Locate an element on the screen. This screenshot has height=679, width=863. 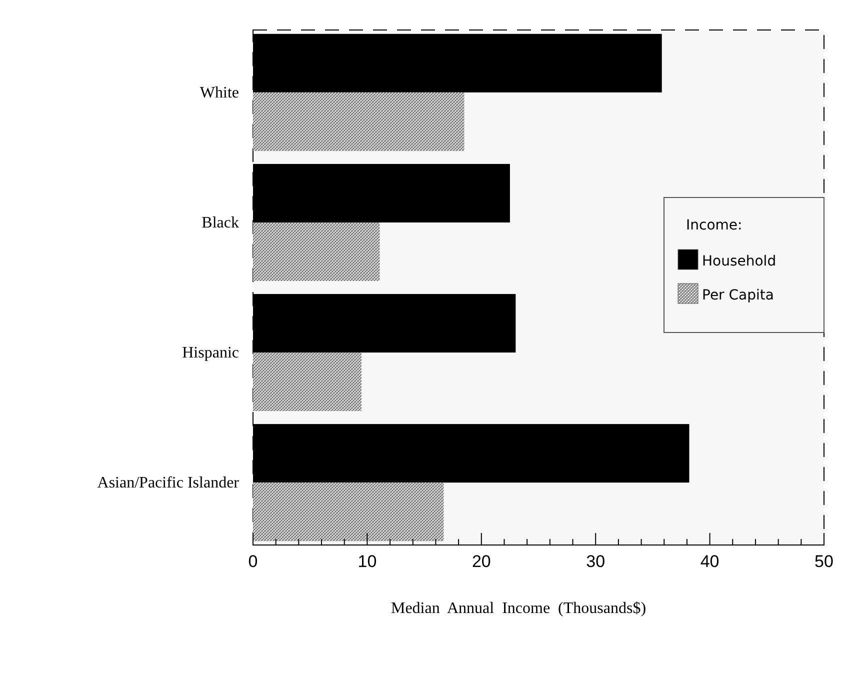
y-tick-label: Asian/Pacific Islander is located at coordinates (168, 483).